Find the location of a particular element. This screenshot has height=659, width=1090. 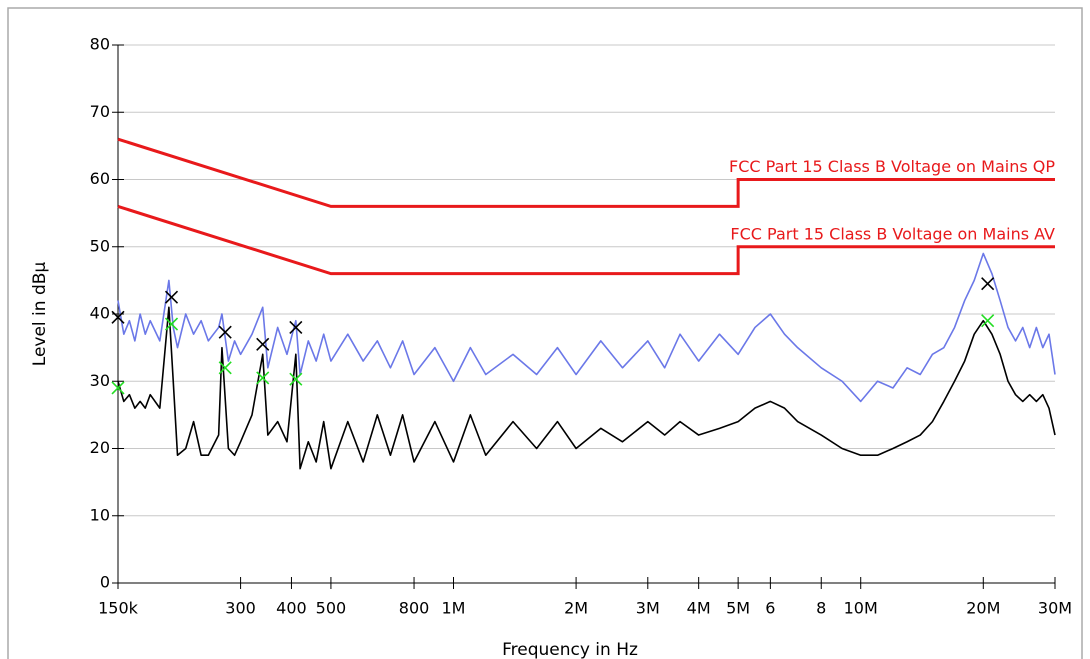

x-tick-label: 3M is located at coordinates (648, 608).